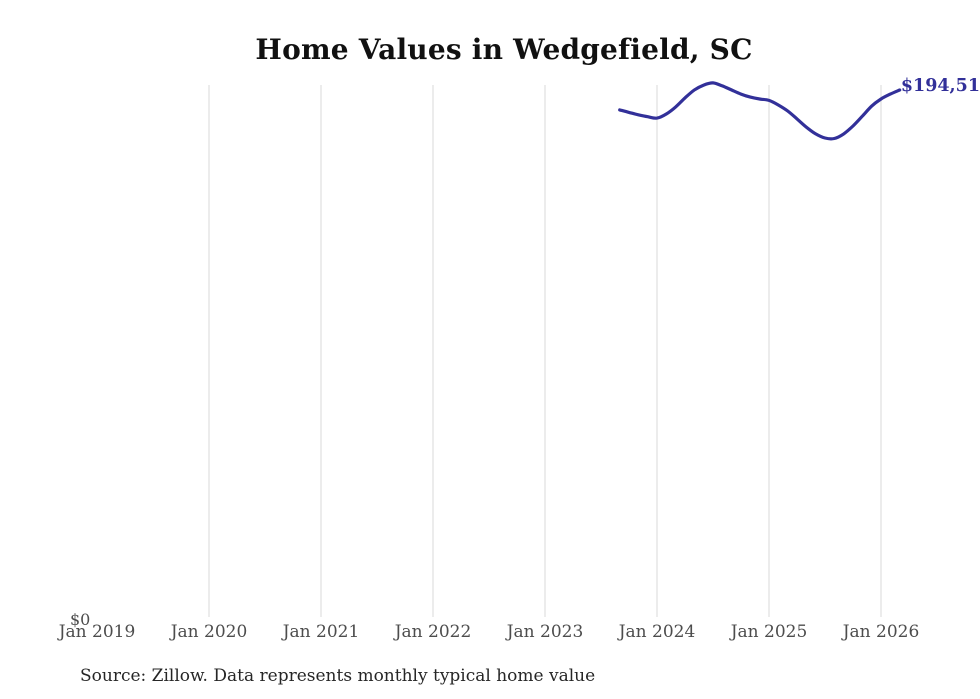  What do you see at coordinates (97, 632) in the screenshot?
I see `x-tick-label: Jan 2019` at bounding box center [97, 632].